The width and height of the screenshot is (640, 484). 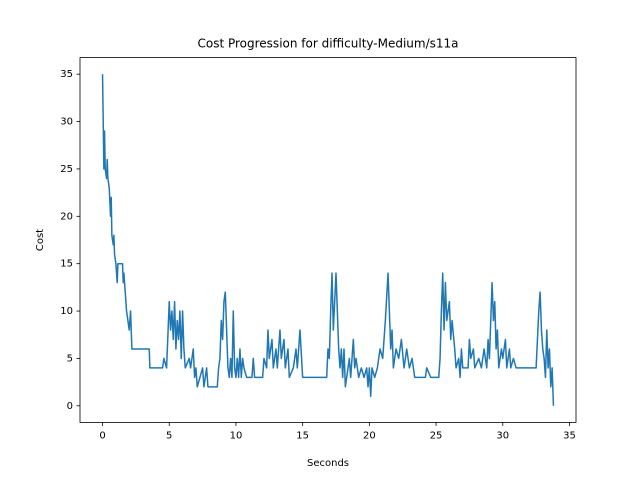 What do you see at coordinates (169, 435) in the screenshot?
I see `x-tick-label: 5` at bounding box center [169, 435].